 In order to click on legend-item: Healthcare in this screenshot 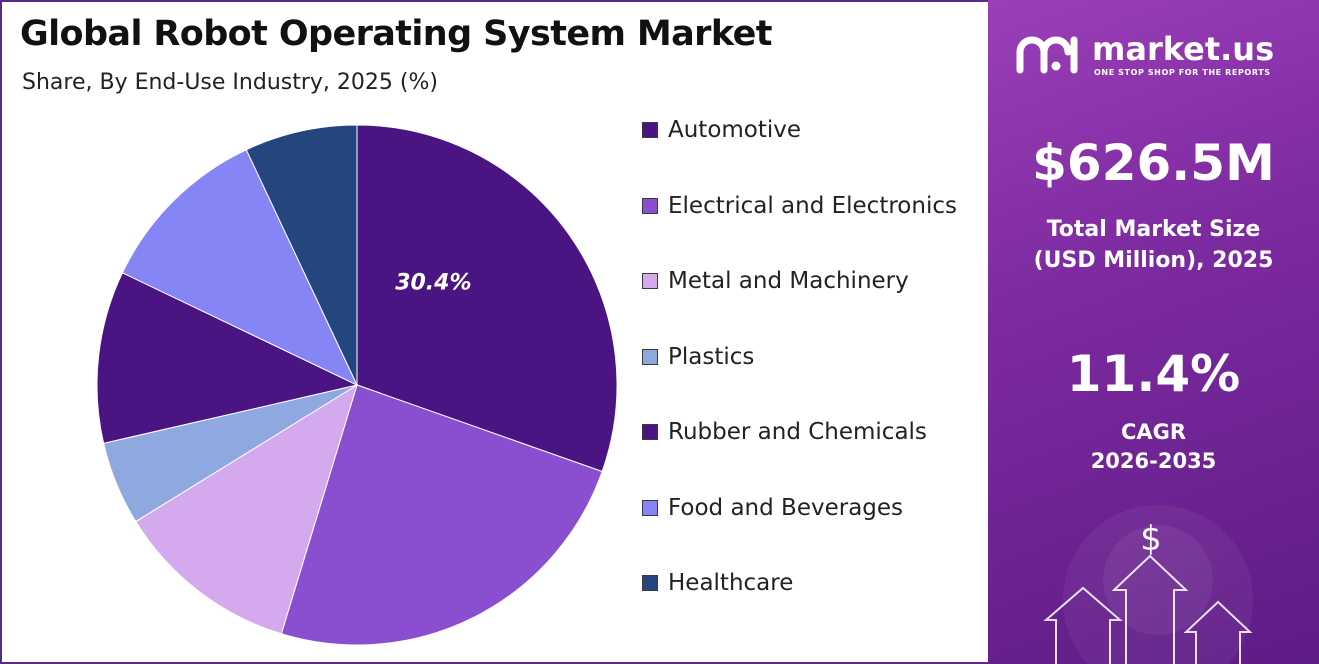, I will do `click(717, 583)`.